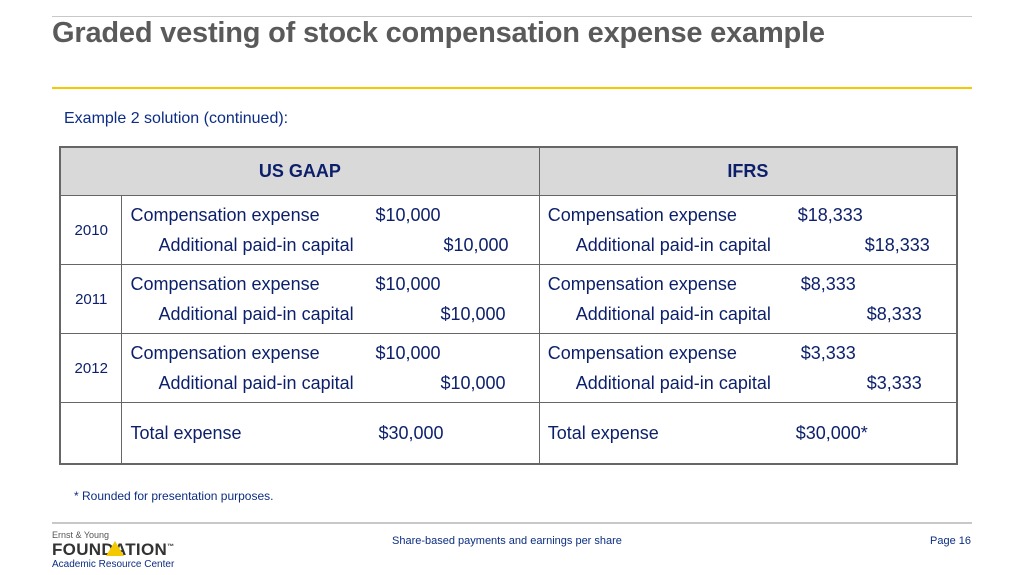 This screenshot has width=1023, height=575. What do you see at coordinates (91, 368) in the screenshot?
I see `year-cell: 2012` at bounding box center [91, 368].